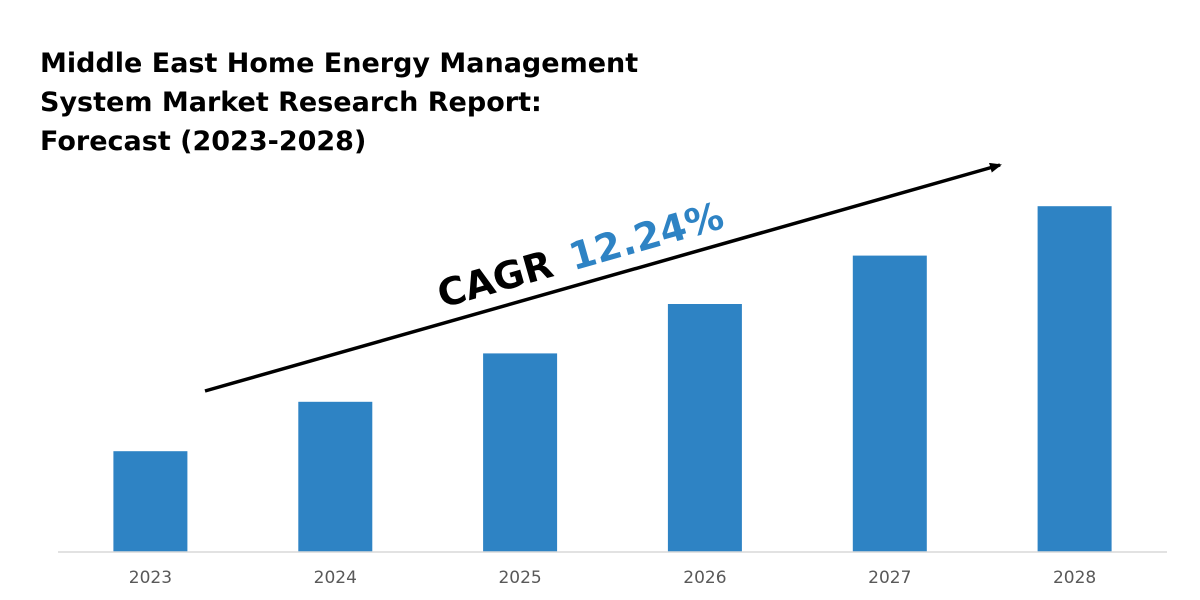 This screenshot has width=1200, height=600. I want to click on bar-2023, so click(150, 501).